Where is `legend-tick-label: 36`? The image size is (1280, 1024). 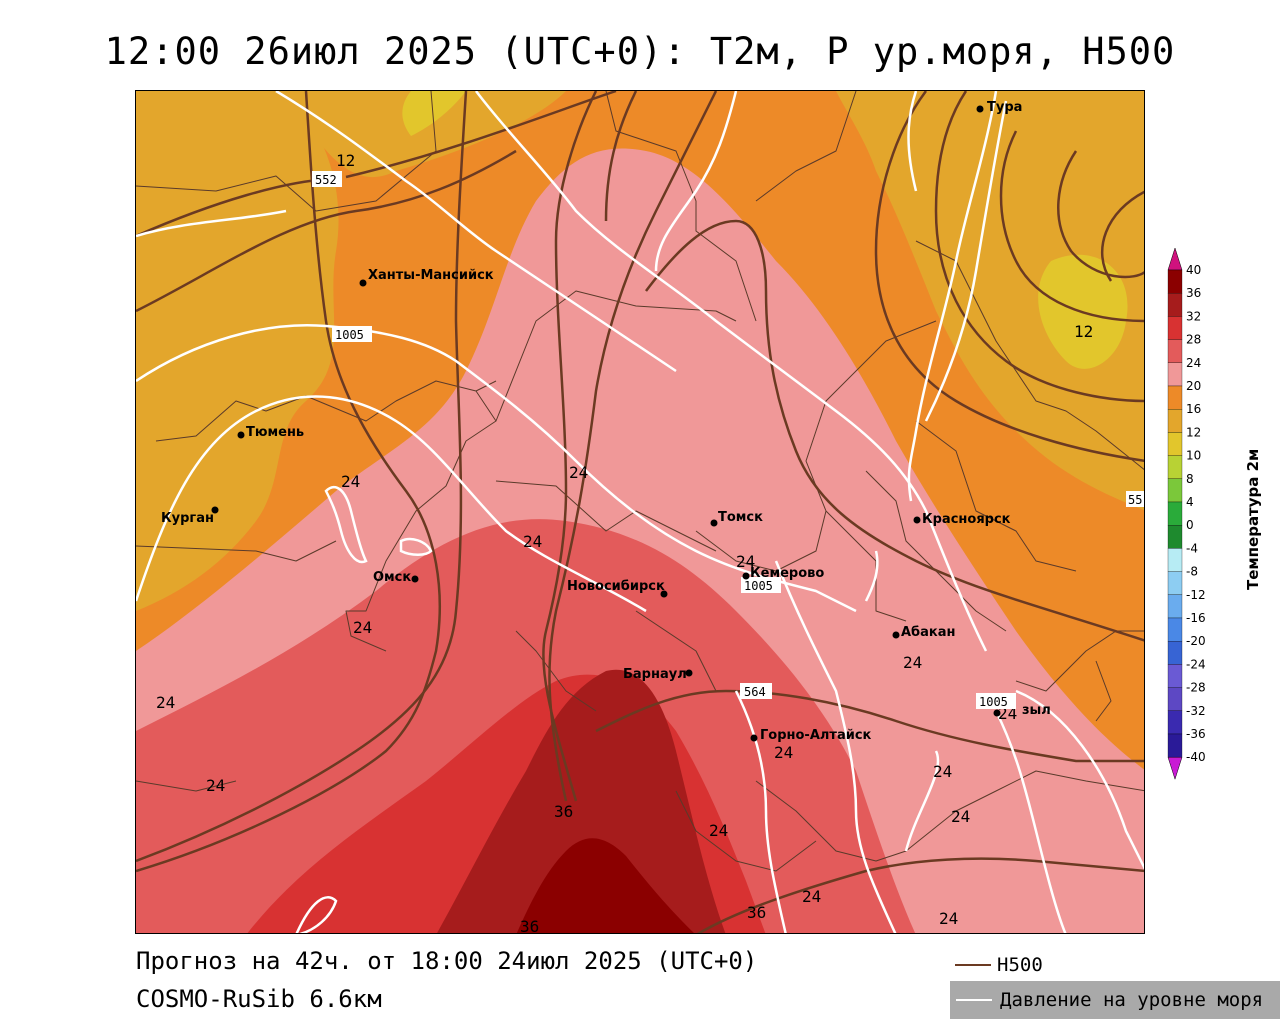 legend-tick-label: 36 is located at coordinates (1193, 293).